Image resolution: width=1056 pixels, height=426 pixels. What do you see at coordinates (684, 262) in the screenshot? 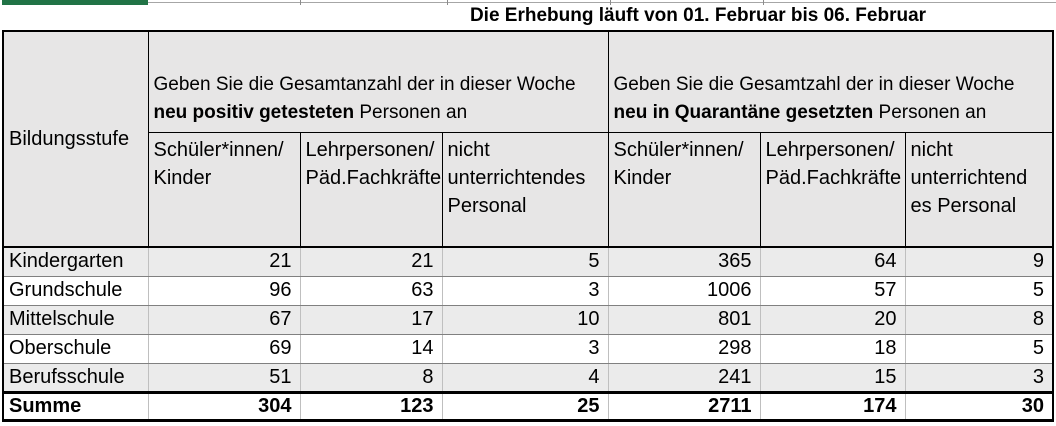
I see `cell-value: 365` at bounding box center [684, 262].